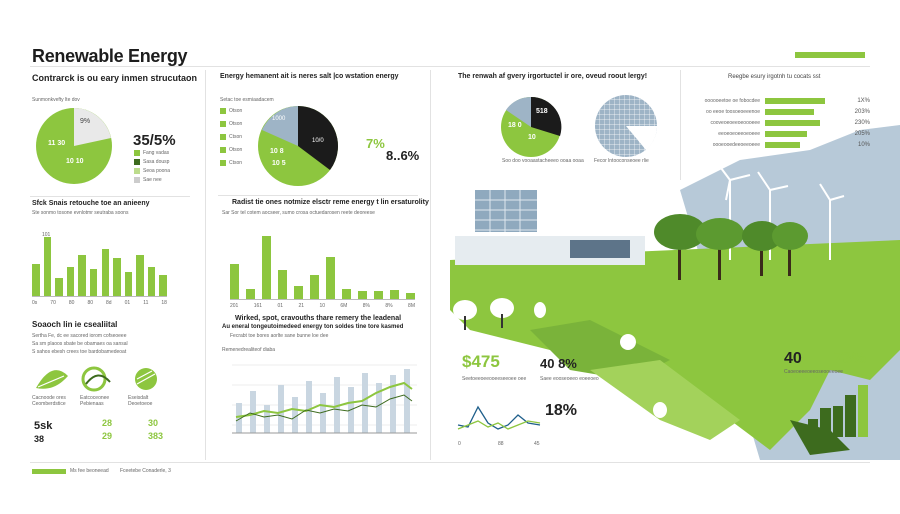  Describe the element at coordinates (569, 379) in the screenshot. I see `percent-caption: Saee eooseoeeo eoeeoeo` at that location.